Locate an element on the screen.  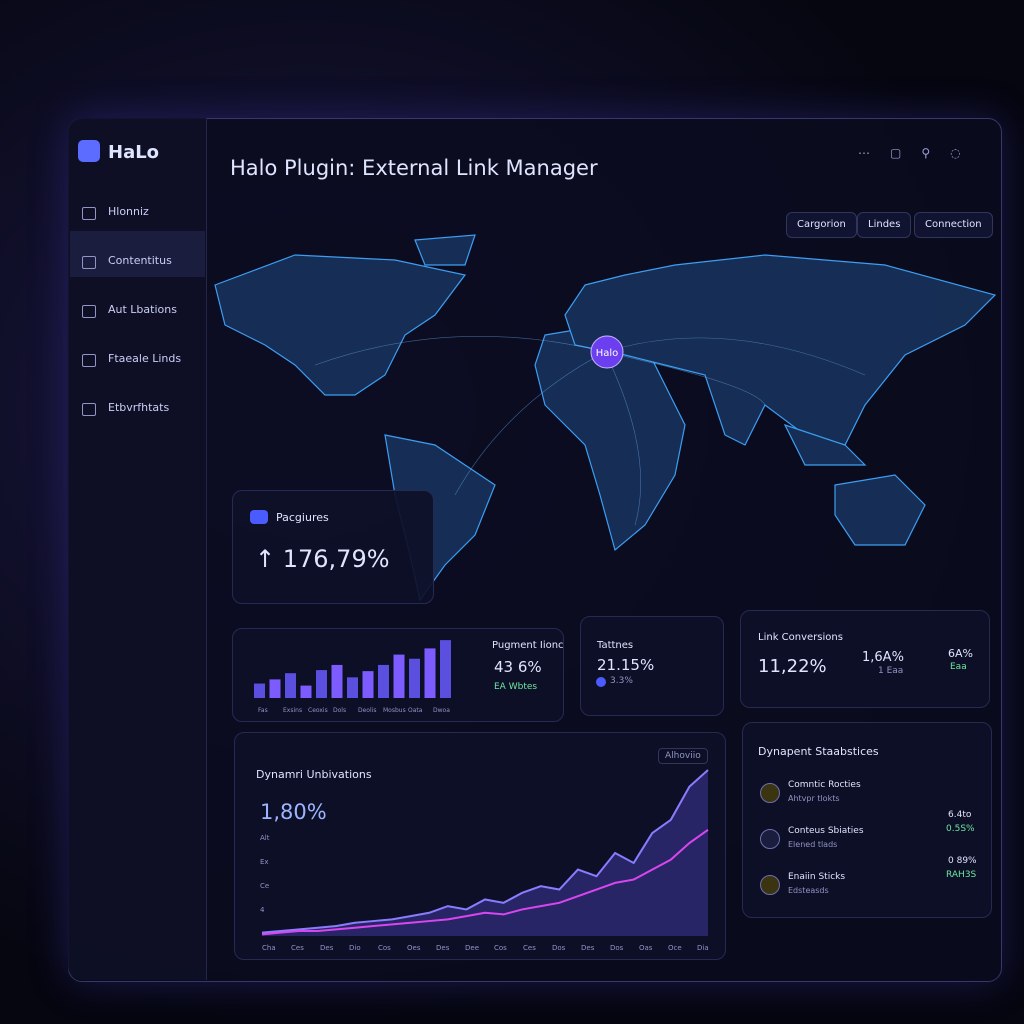
stat-change: RAH3S is located at coordinates (961, 875).